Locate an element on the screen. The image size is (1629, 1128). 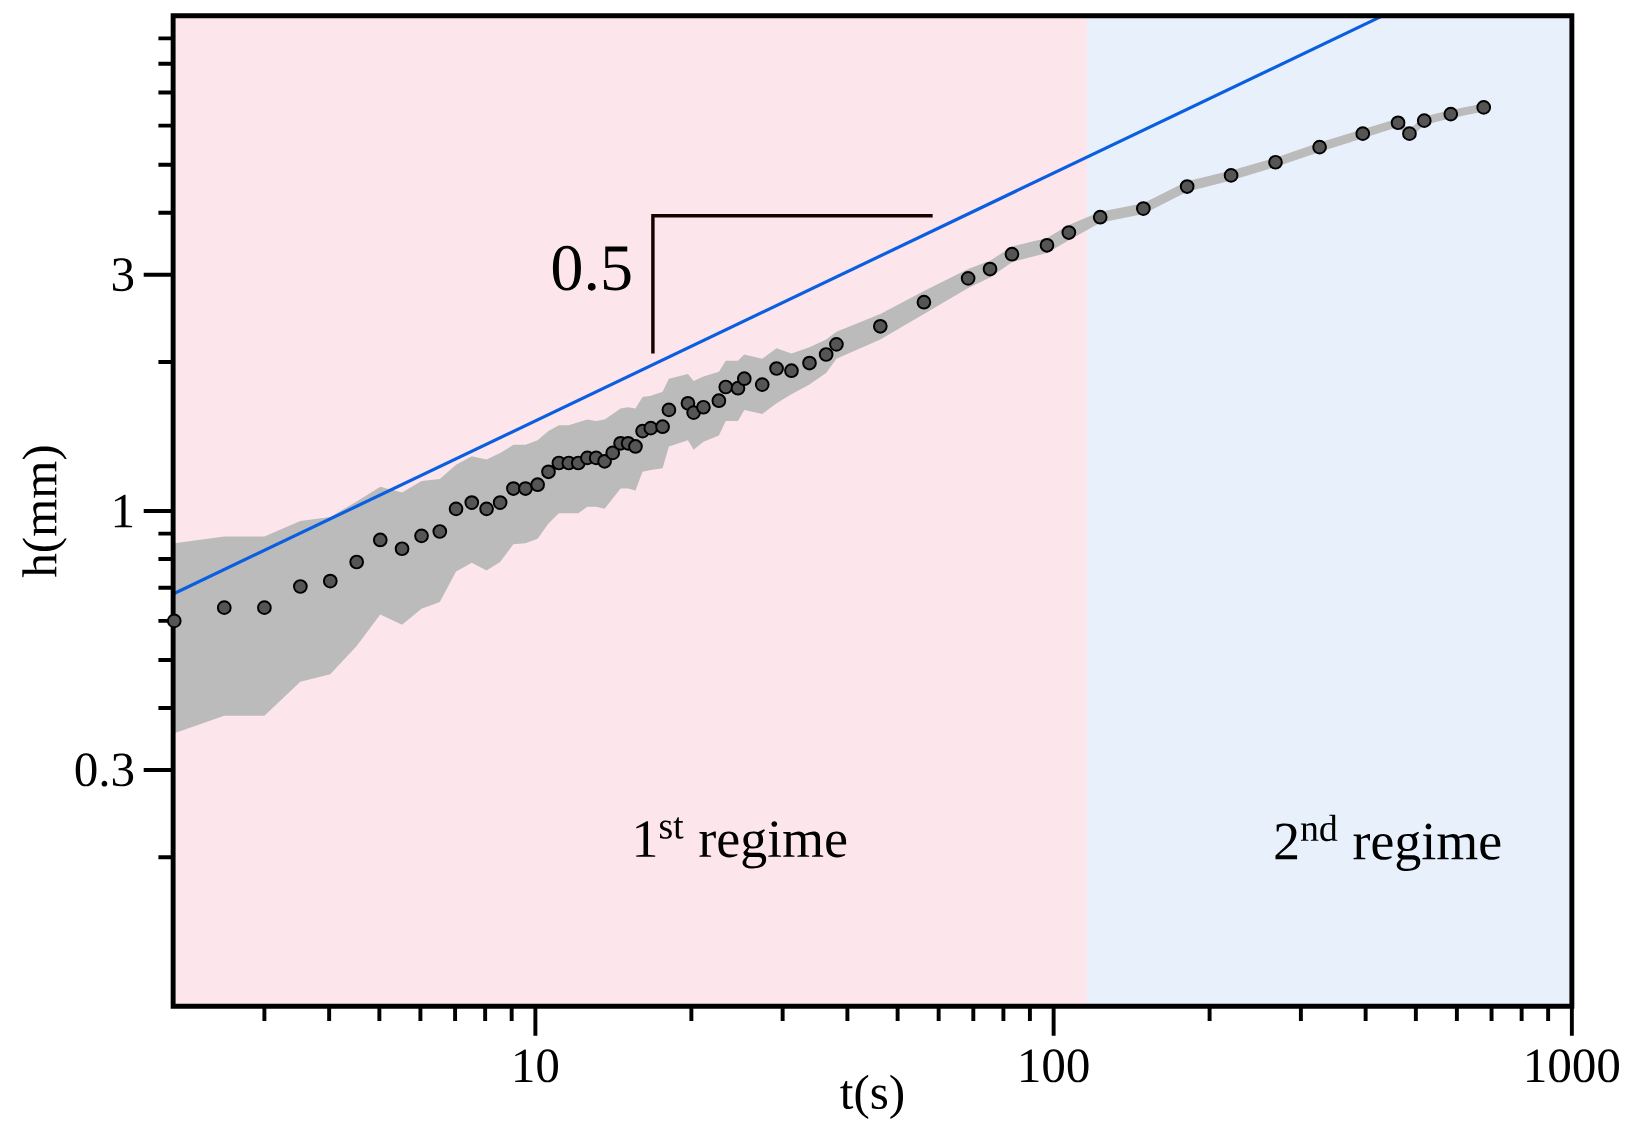
x-tick-label: 10 is located at coordinates (537, 1066).